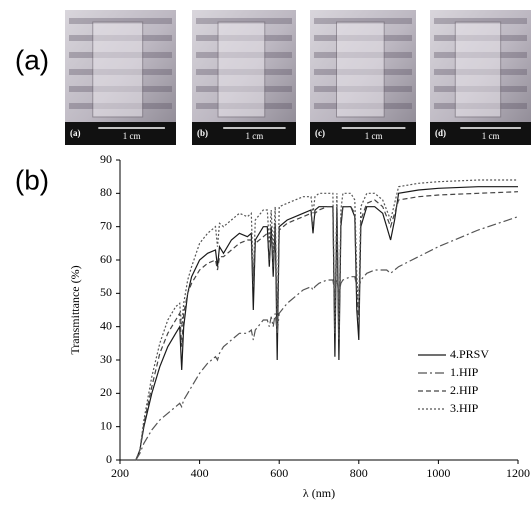  I want to click on photo-label: (a), so click(75, 133).